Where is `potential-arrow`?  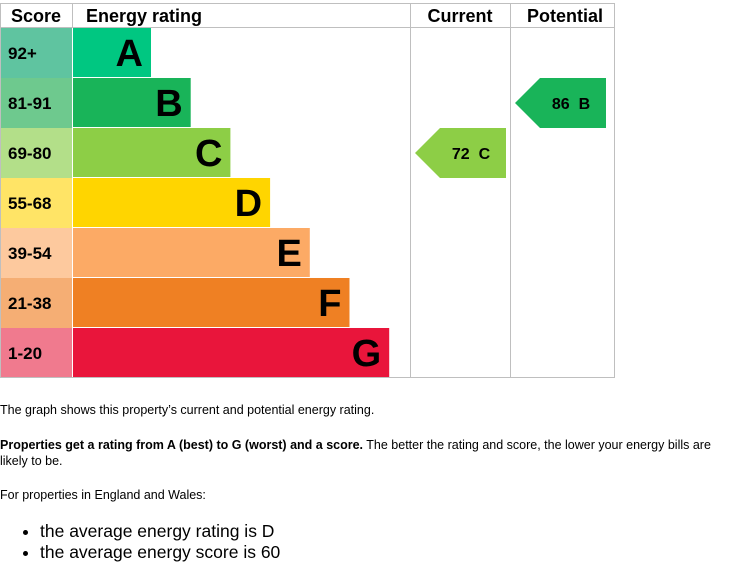
potential-arrow is located at coordinates (560, 103).